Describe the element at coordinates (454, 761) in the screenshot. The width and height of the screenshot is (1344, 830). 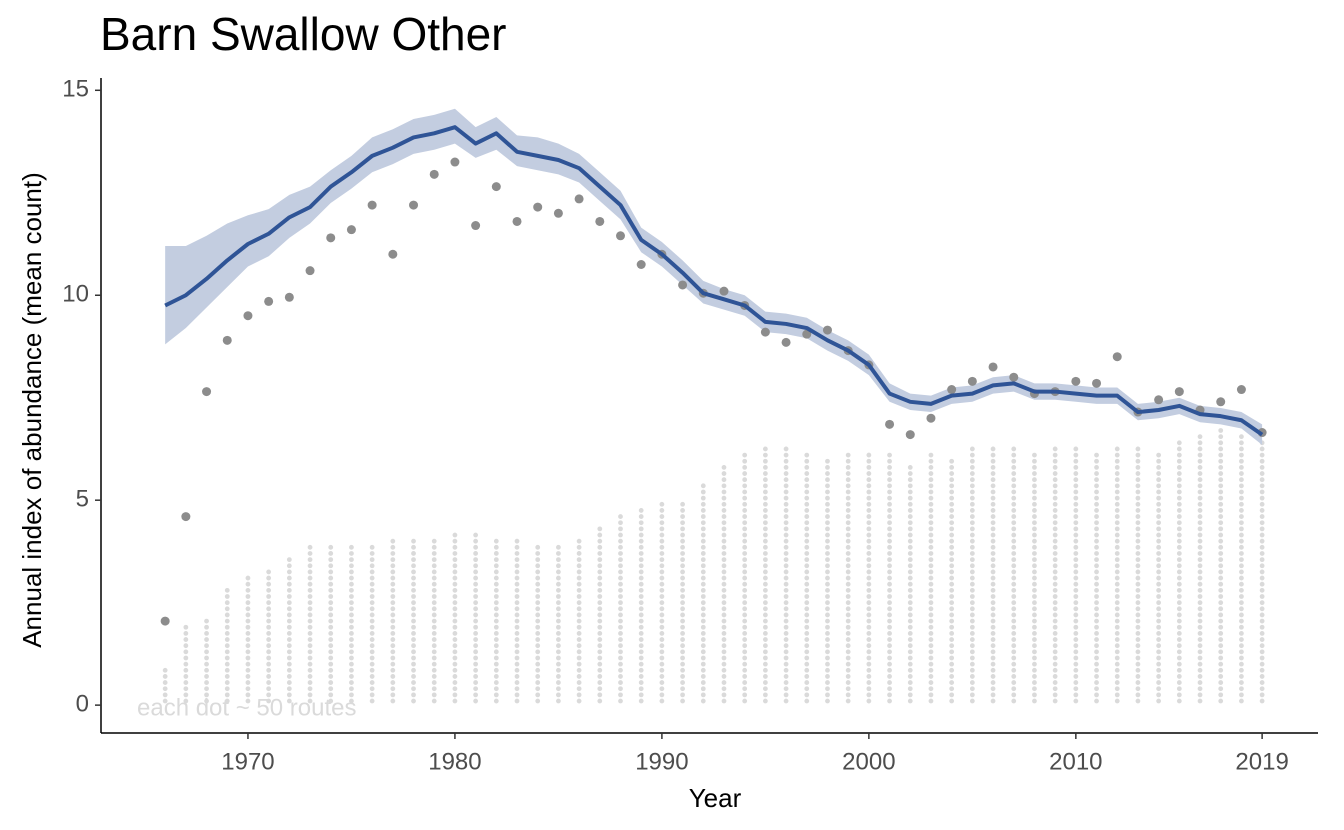
I see `x-tick-label: 1980` at that location.